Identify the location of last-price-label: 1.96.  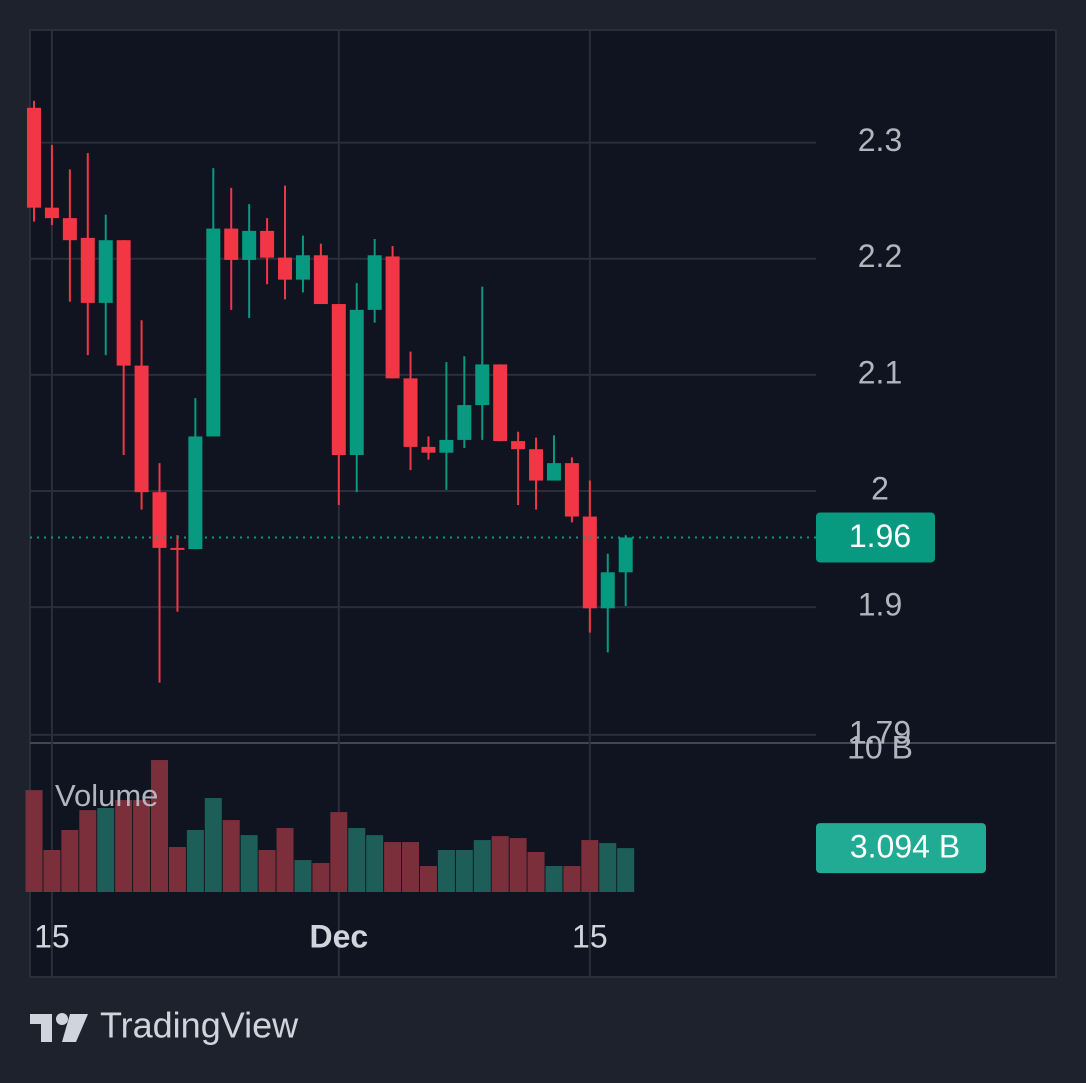
(880, 536).